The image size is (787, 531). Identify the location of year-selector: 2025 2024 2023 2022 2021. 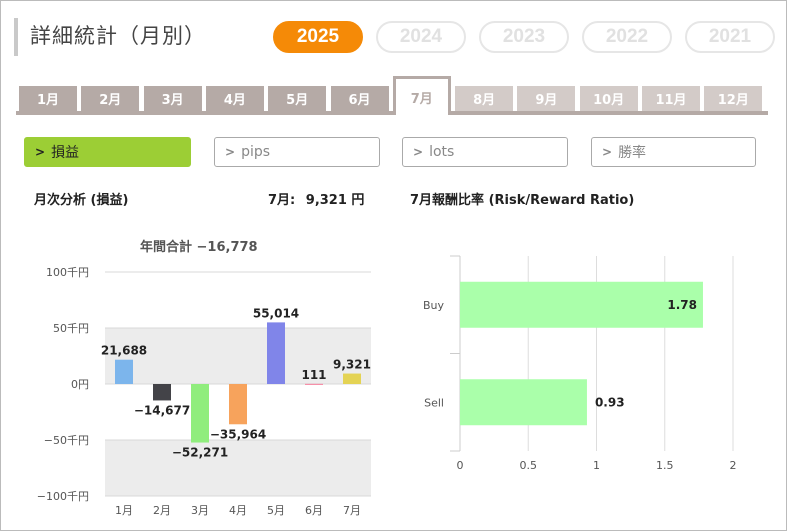
(524, 37).